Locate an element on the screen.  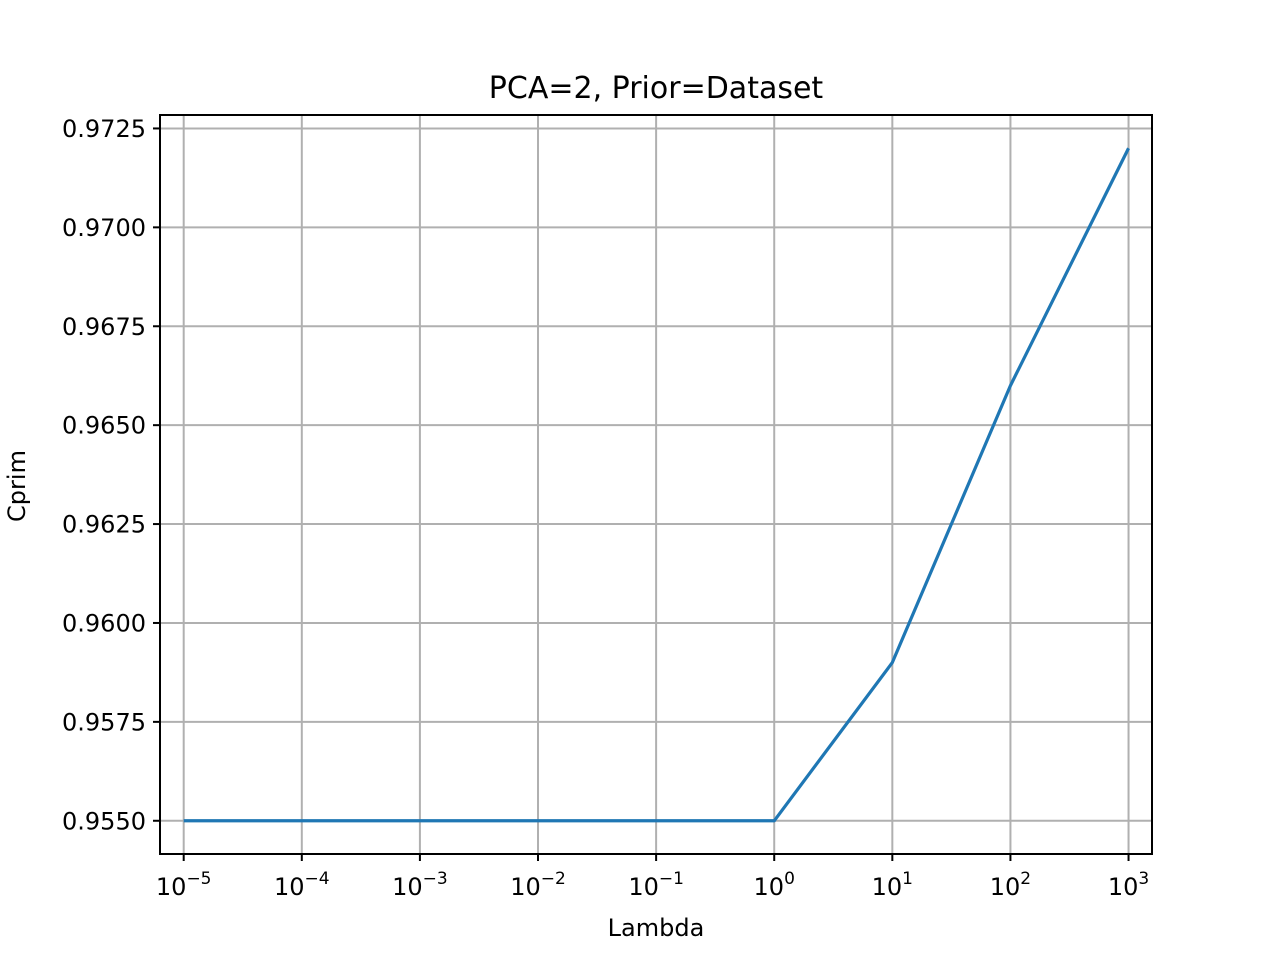
y-tick-label: 0.9550 is located at coordinates (104, 821).